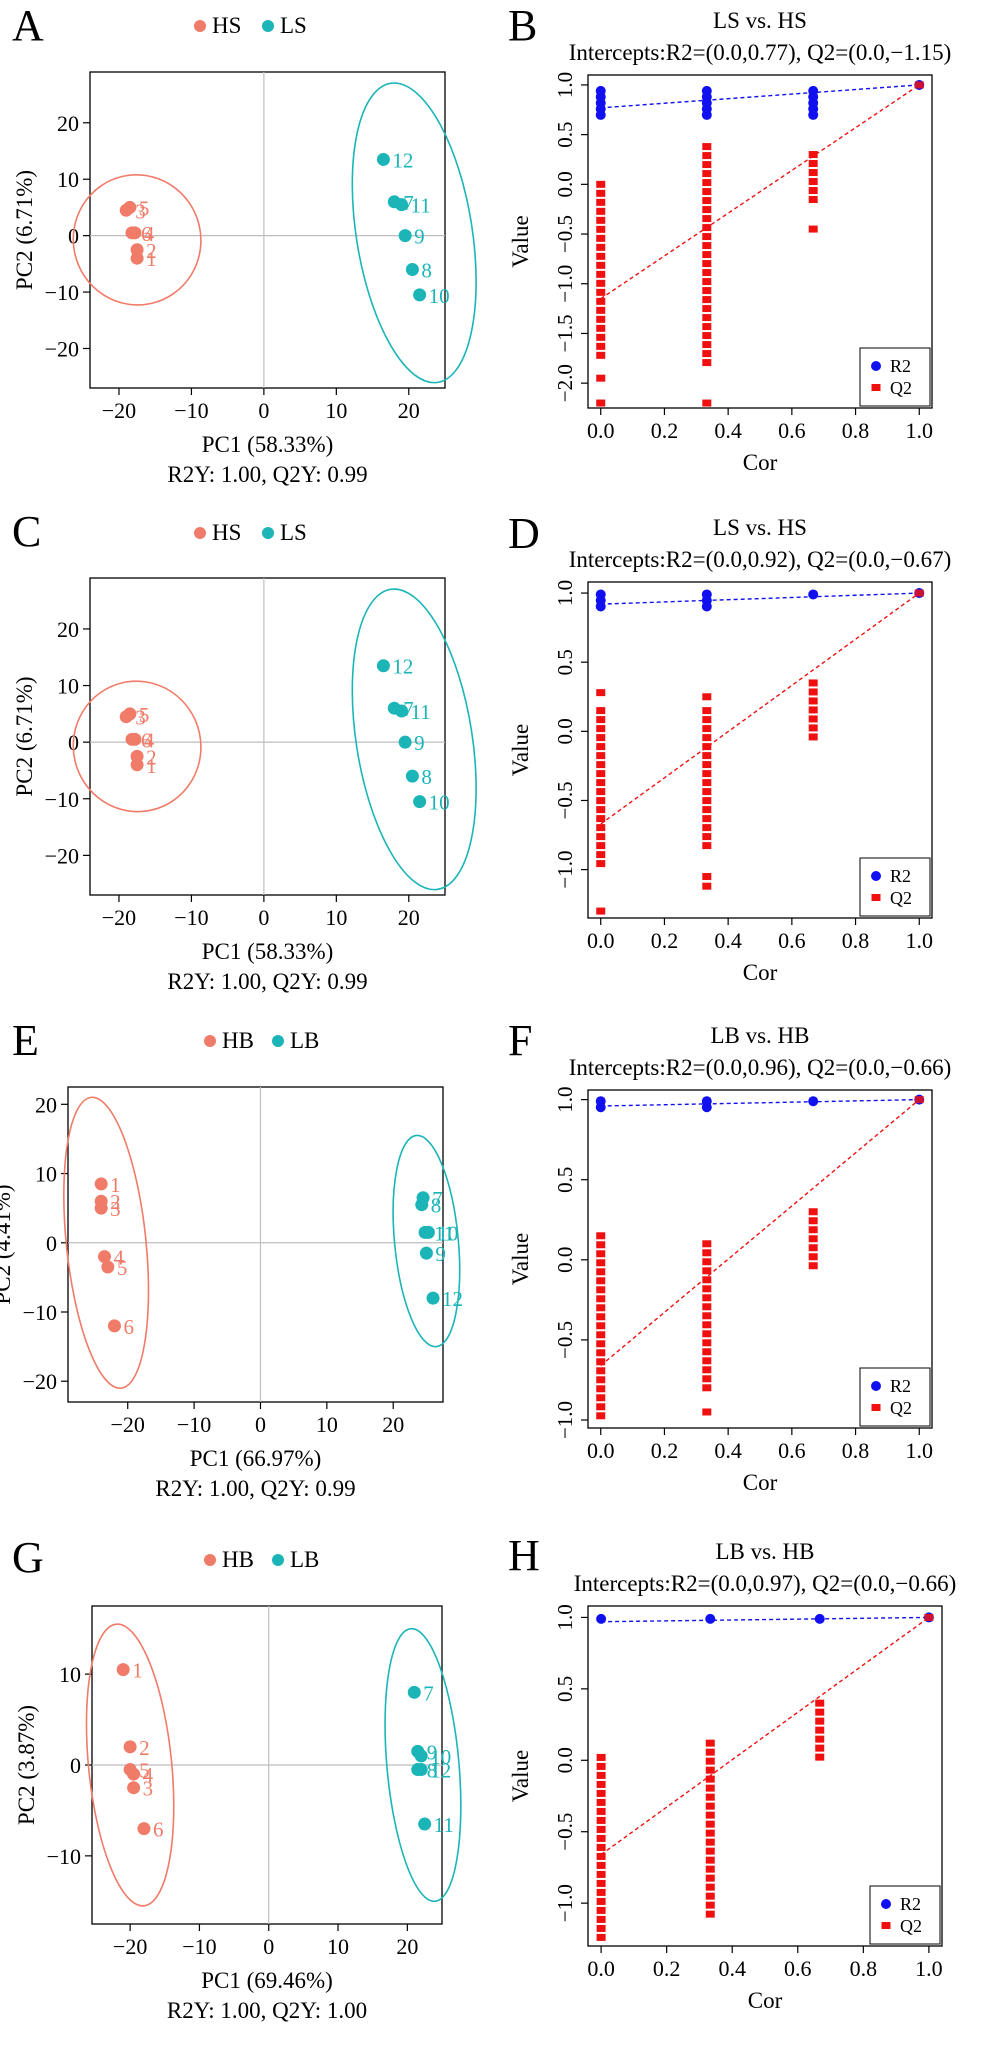  What do you see at coordinates (565, 1420) in the screenshot?
I see `y-tick-label: −1.0` at bounding box center [565, 1420].